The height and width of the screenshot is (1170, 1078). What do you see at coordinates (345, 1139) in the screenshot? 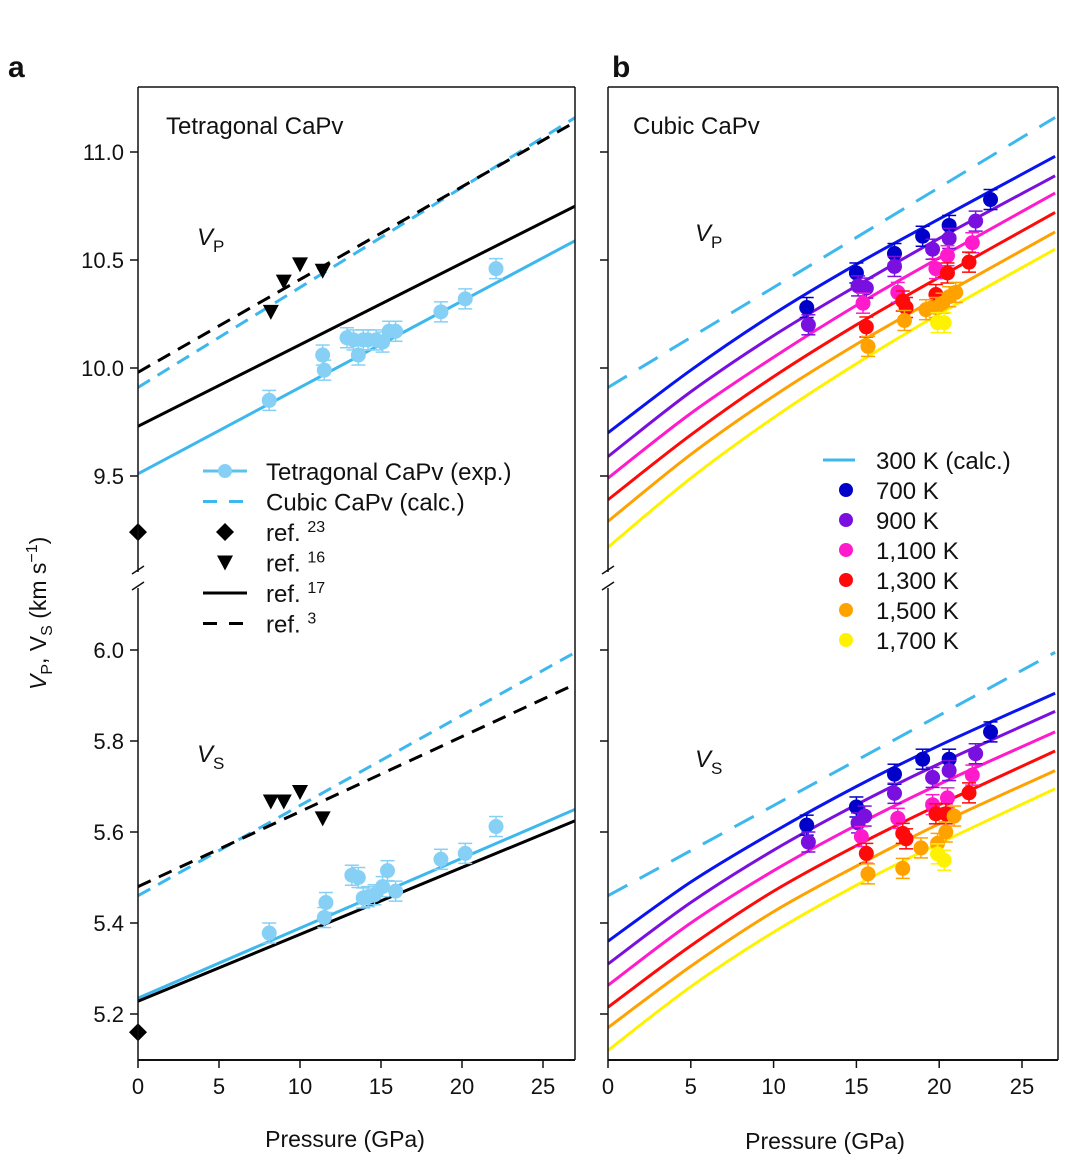
I see `x-axis-title-a: Pressure (GPa)` at bounding box center [345, 1139].